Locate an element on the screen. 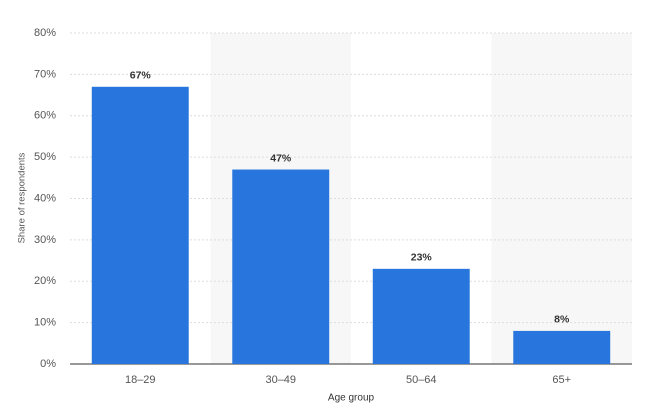 The height and width of the screenshot is (412, 645). y-tick-label: 70% is located at coordinates (45, 74).